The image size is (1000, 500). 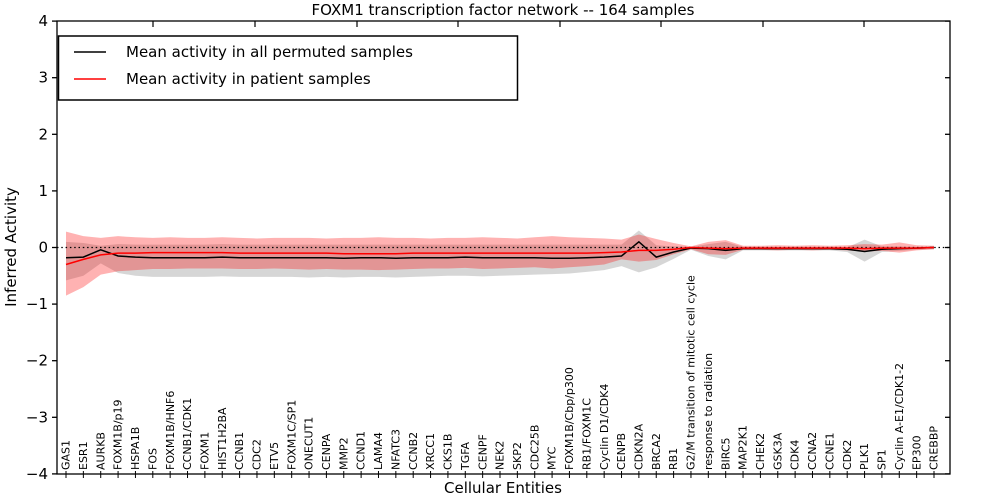 What do you see at coordinates (604, 427) in the screenshot?
I see `category-label: Cyclin D1/CDK4` at bounding box center [604, 427].